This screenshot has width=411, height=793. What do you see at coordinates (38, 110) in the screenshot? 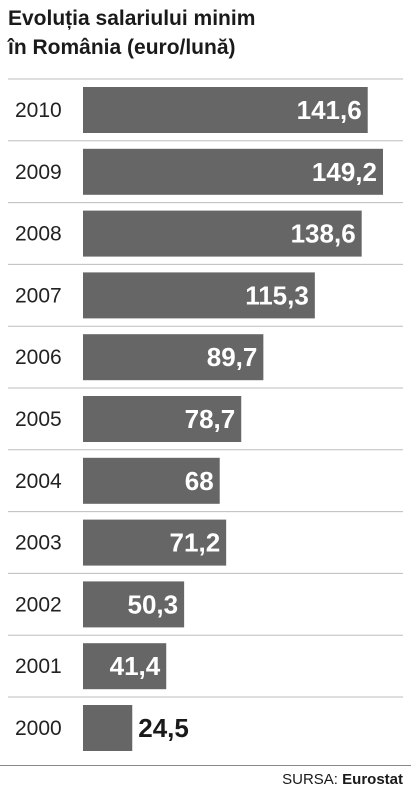
I see `category-label: 2010` at bounding box center [38, 110].